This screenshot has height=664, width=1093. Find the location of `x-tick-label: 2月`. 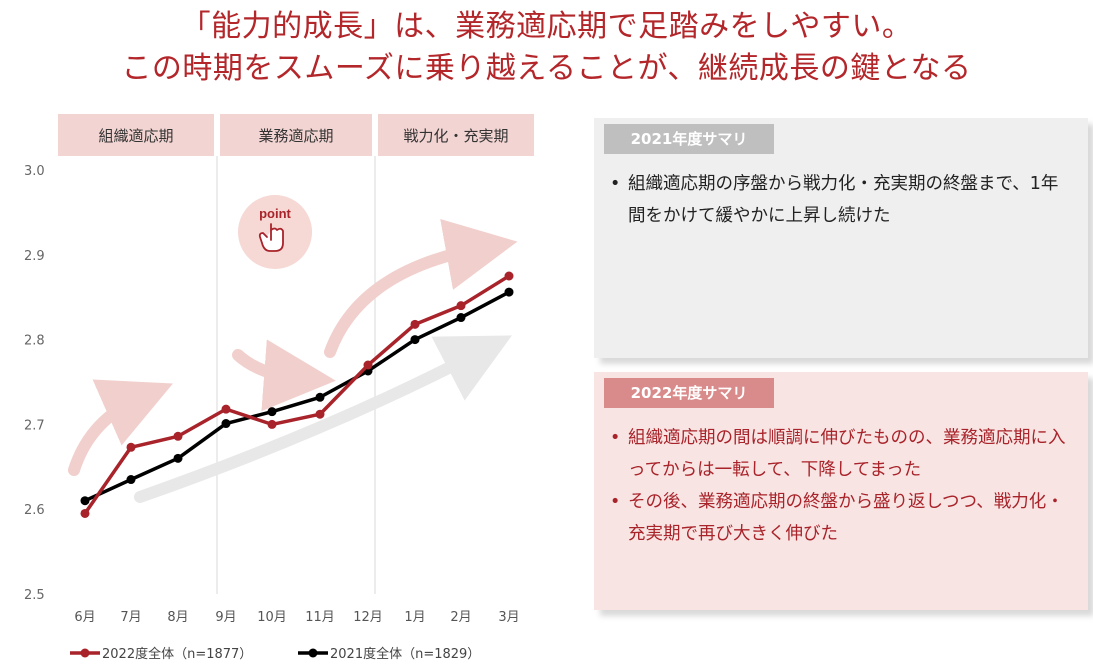

x-tick-label: 2月 is located at coordinates (460, 617).